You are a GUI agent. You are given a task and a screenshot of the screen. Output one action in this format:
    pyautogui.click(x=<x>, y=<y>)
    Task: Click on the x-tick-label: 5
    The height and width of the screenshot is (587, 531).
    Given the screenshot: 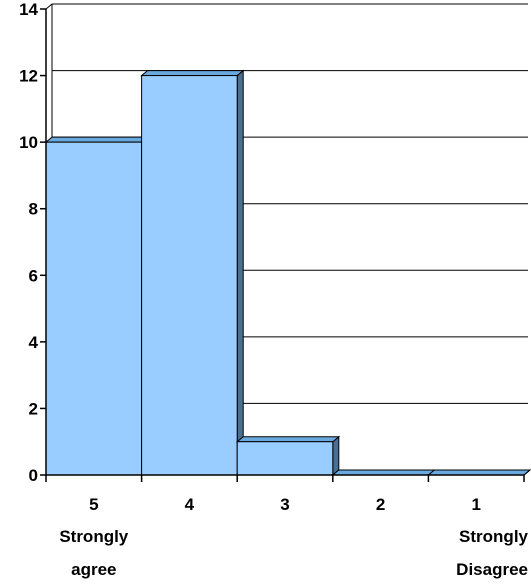 What is the action you would take?
    pyautogui.click(x=93, y=504)
    